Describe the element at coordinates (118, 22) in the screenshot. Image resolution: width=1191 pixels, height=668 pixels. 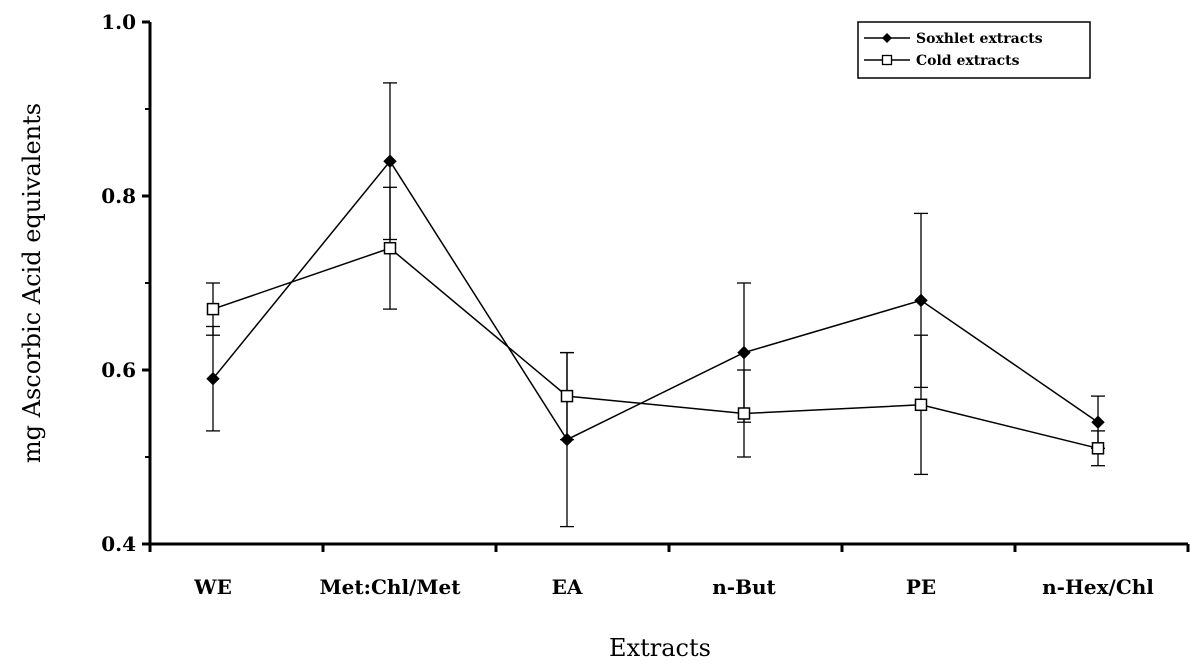
I see `y-tick-label: 1.0` at that location.